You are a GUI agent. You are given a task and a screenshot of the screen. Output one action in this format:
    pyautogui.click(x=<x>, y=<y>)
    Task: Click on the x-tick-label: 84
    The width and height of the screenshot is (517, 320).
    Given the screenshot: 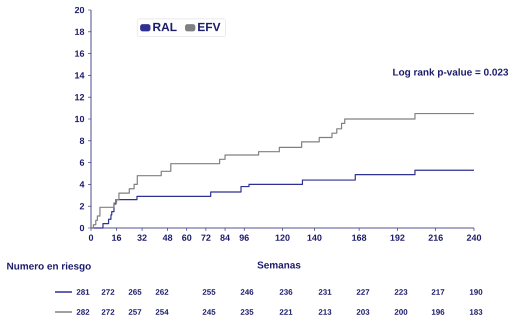 What is the action you would take?
    pyautogui.click(x=225, y=237)
    